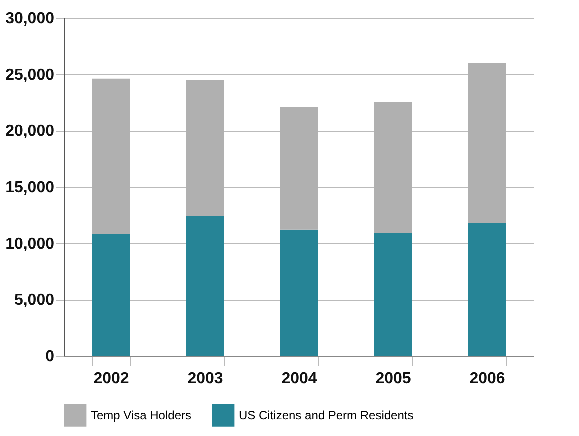 Image resolution: width=579 pixels, height=436 pixels. What do you see at coordinates (34, 301) in the screenshot?
I see `y-tick-label: 5,000` at bounding box center [34, 301].